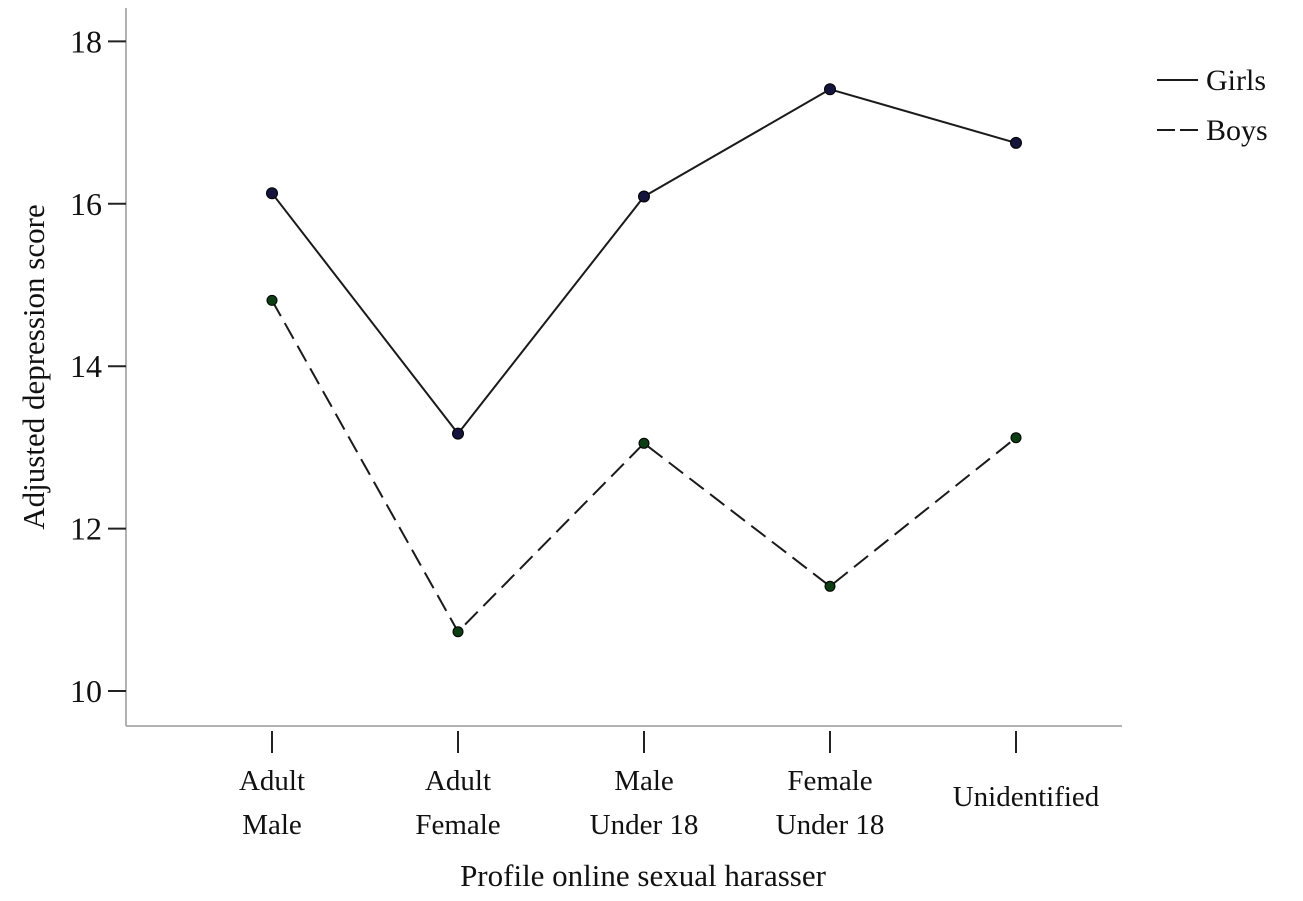 The height and width of the screenshot is (901, 1303). Describe the element at coordinates (86, 204) in the screenshot. I see `y-tick-label: 16` at that location.